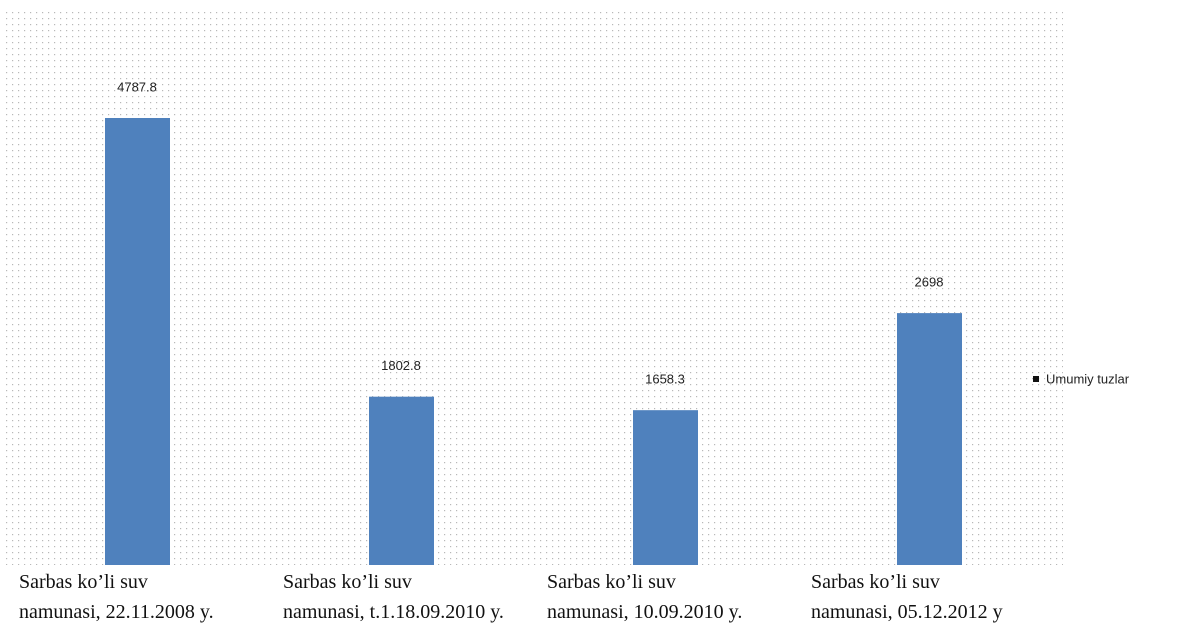  What do you see at coordinates (907, 597) in the screenshot?
I see `x-tick-label: Sarbas ko’li suv namunasi, 05.12.2012 y` at bounding box center [907, 597].